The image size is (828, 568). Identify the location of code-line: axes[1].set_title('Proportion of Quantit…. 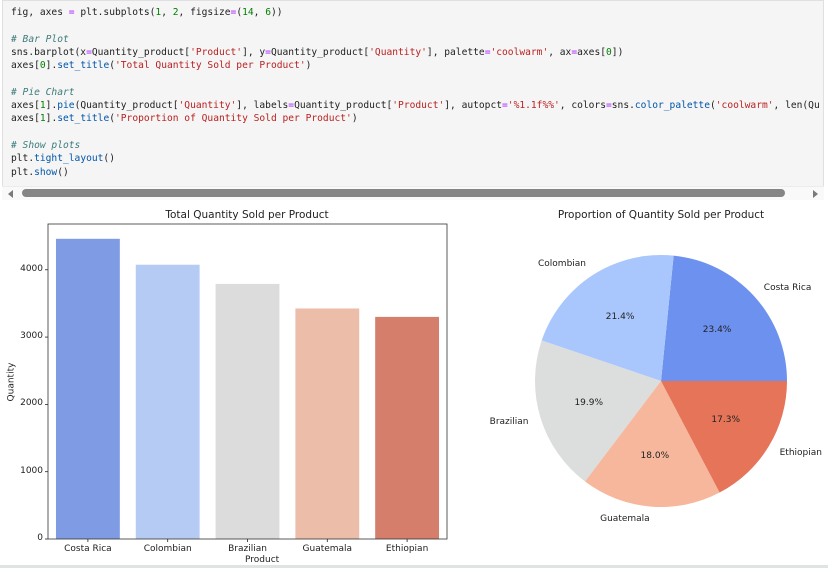
(415, 118).